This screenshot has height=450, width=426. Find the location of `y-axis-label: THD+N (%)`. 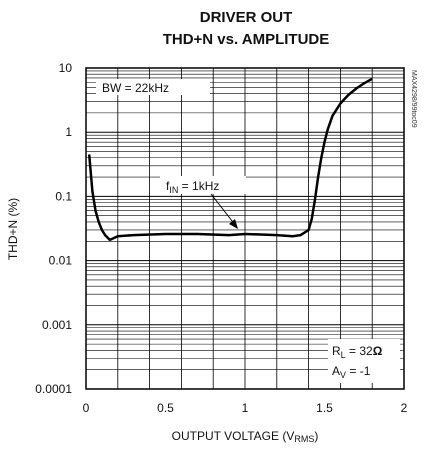

y-axis-label: THD+N (%) is located at coordinates (13, 229).